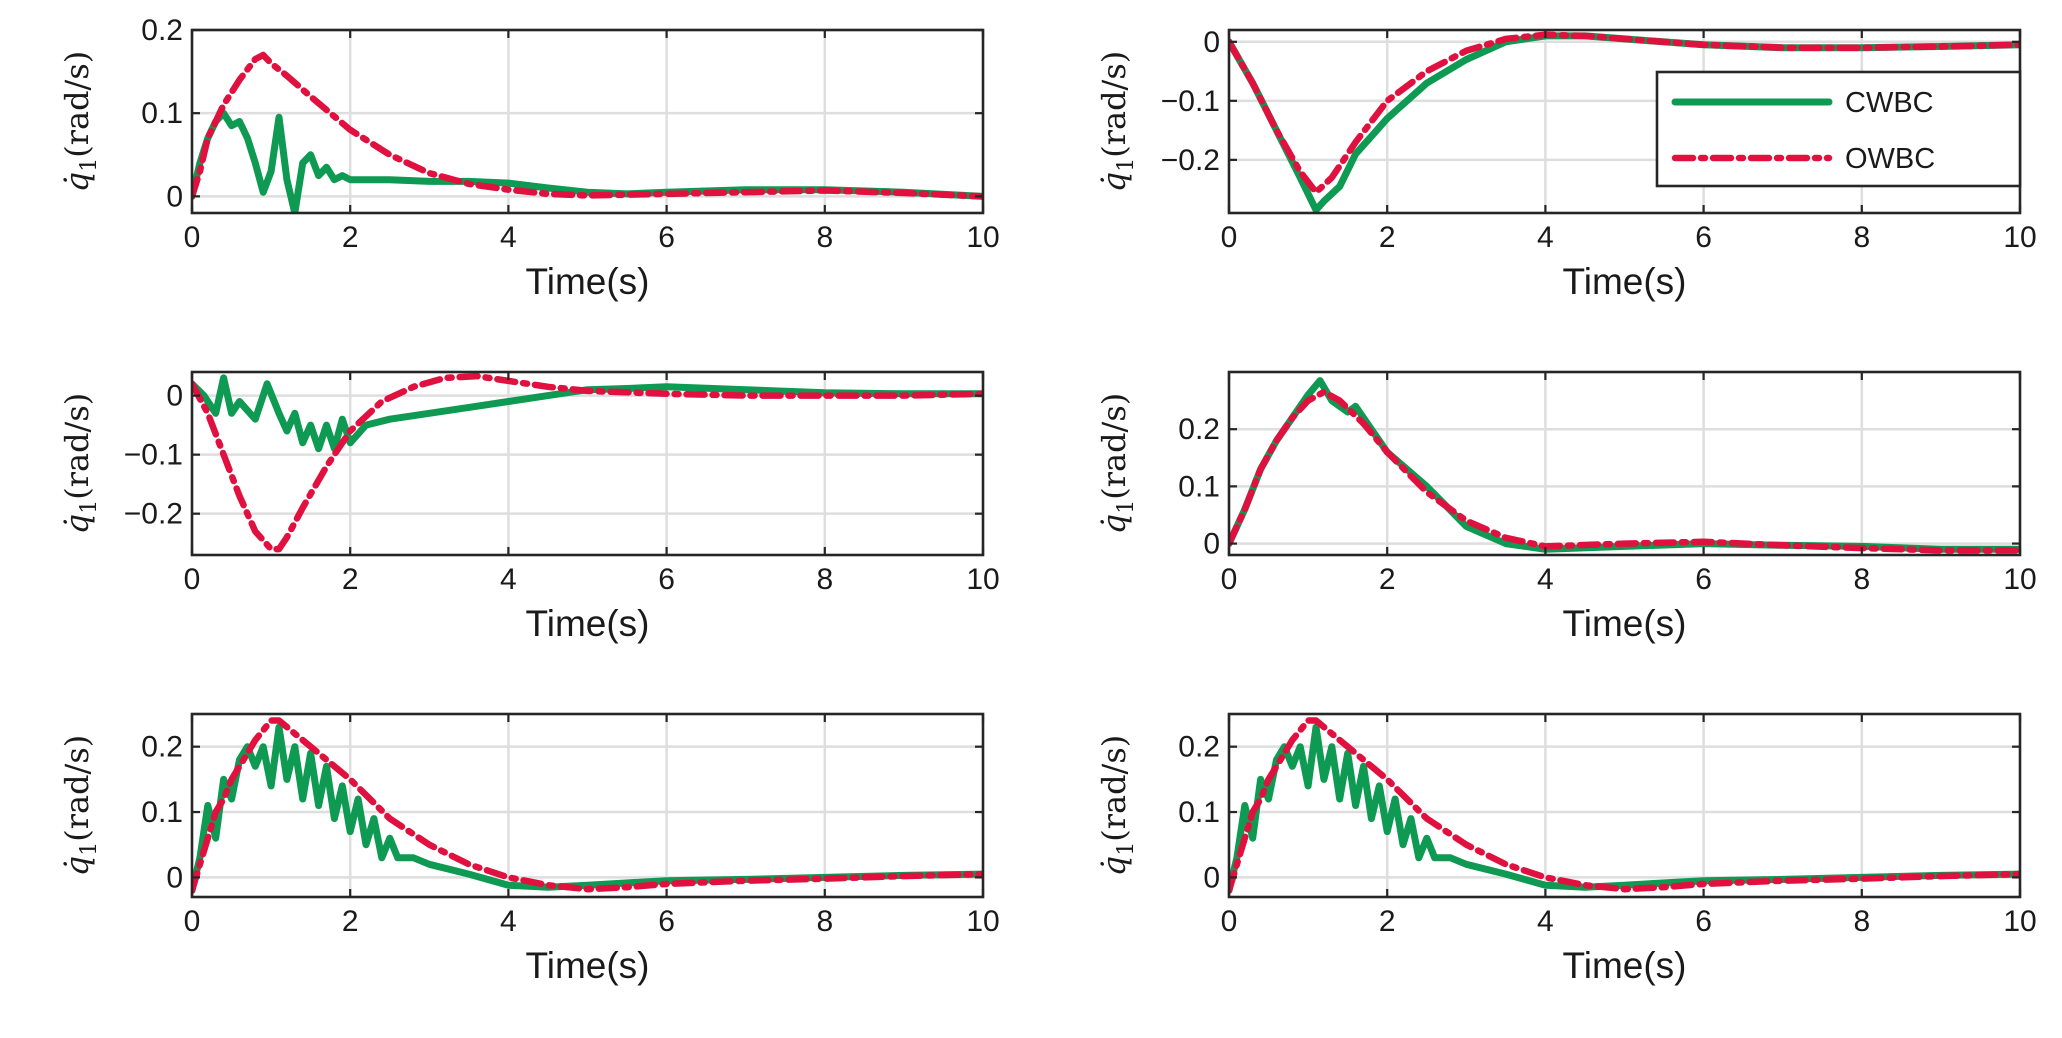 Image resolution: width=2062 pixels, height=1038 pixels. I want to click on subplot-top-left: 0 2 4 6 8 10 0 0.1 0.2 Time(s) q̇1(rad/s), so click(529, 158).